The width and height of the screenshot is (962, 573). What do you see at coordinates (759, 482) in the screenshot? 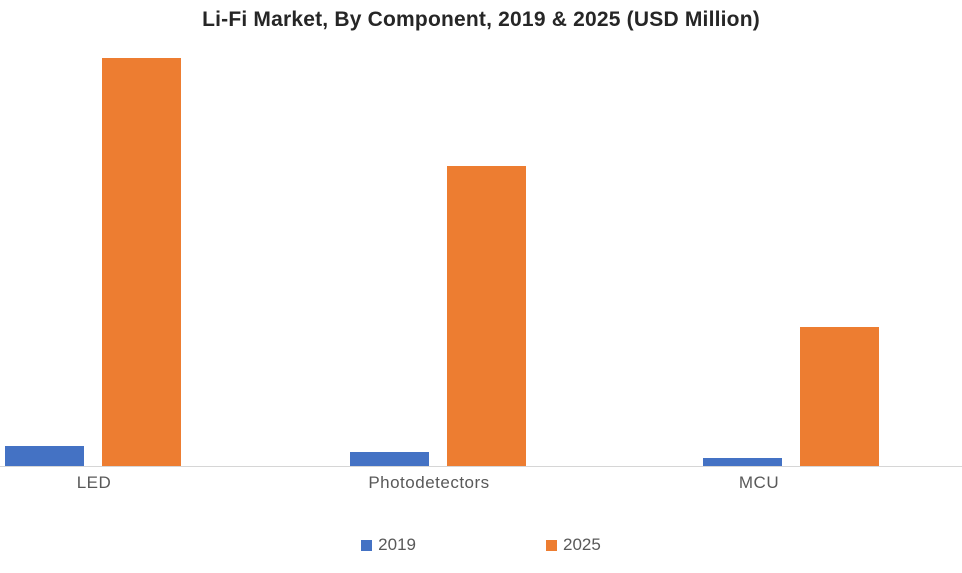
I see `x-label-mcu: MCU` at bounding box center [759, 482].